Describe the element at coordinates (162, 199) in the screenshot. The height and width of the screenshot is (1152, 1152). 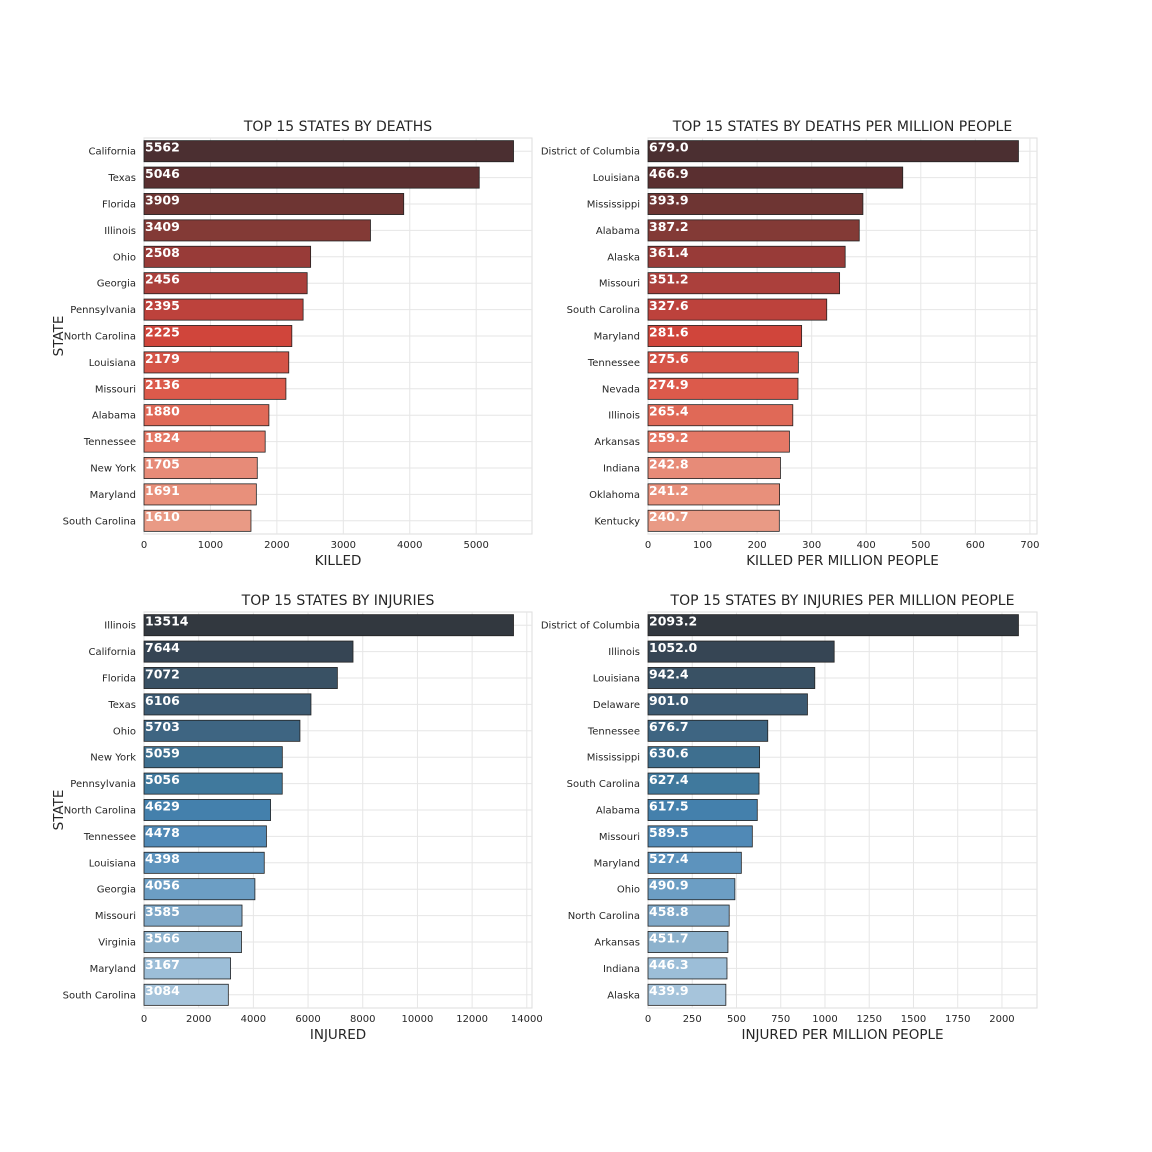
I see `bar-value-label: 3909` at that location.